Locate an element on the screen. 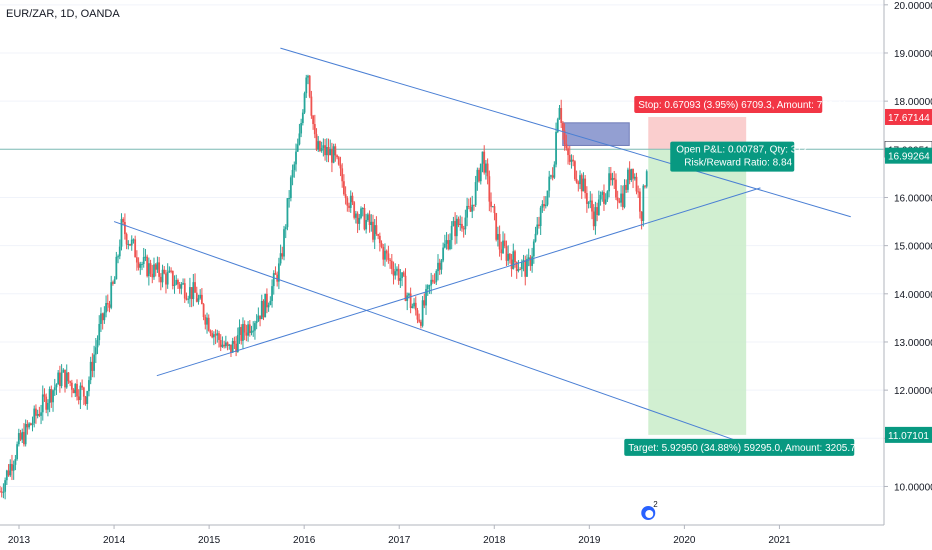 The image size is (932, 550). time-tick-label: 2017 is located at coordinates (399, 540).